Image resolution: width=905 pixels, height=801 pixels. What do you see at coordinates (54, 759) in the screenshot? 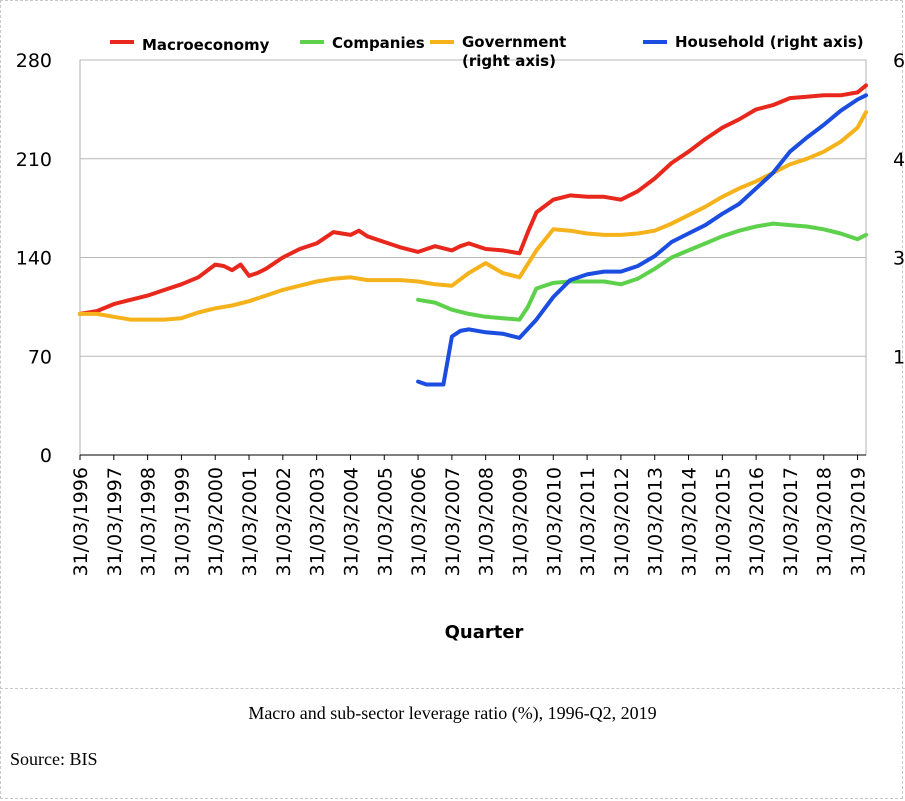
I see `figure-source: Source: BIS` at bounding box center [54, 759].